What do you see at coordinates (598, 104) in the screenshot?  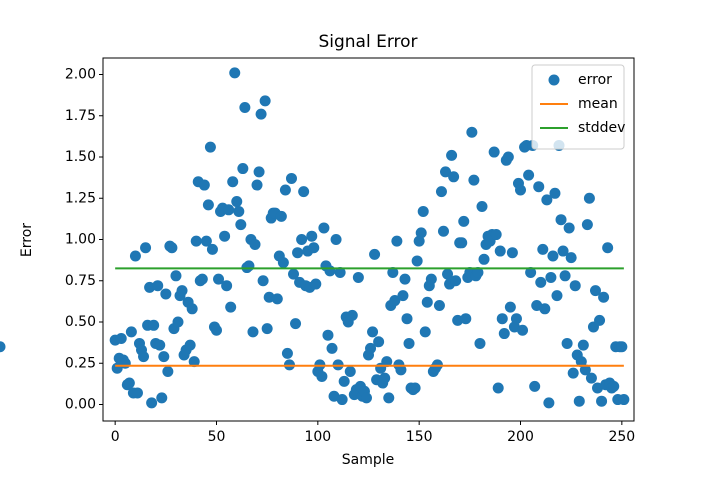 I see `legend-label: mean` at bounding box center [598, 104].